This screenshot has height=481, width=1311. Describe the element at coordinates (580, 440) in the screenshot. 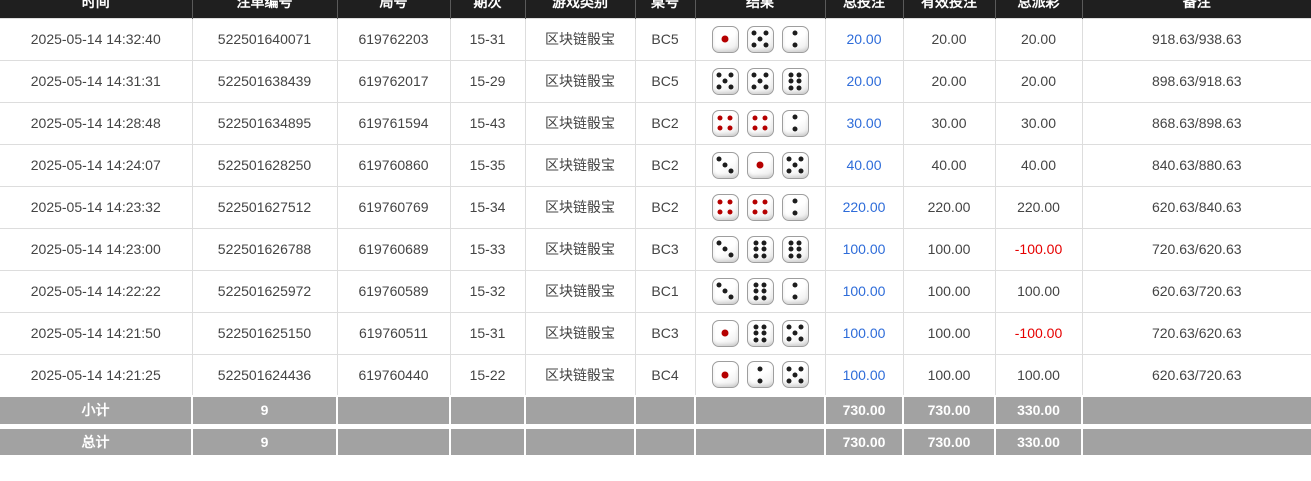

I see `grand-total-row-empty-game-type` at that location.